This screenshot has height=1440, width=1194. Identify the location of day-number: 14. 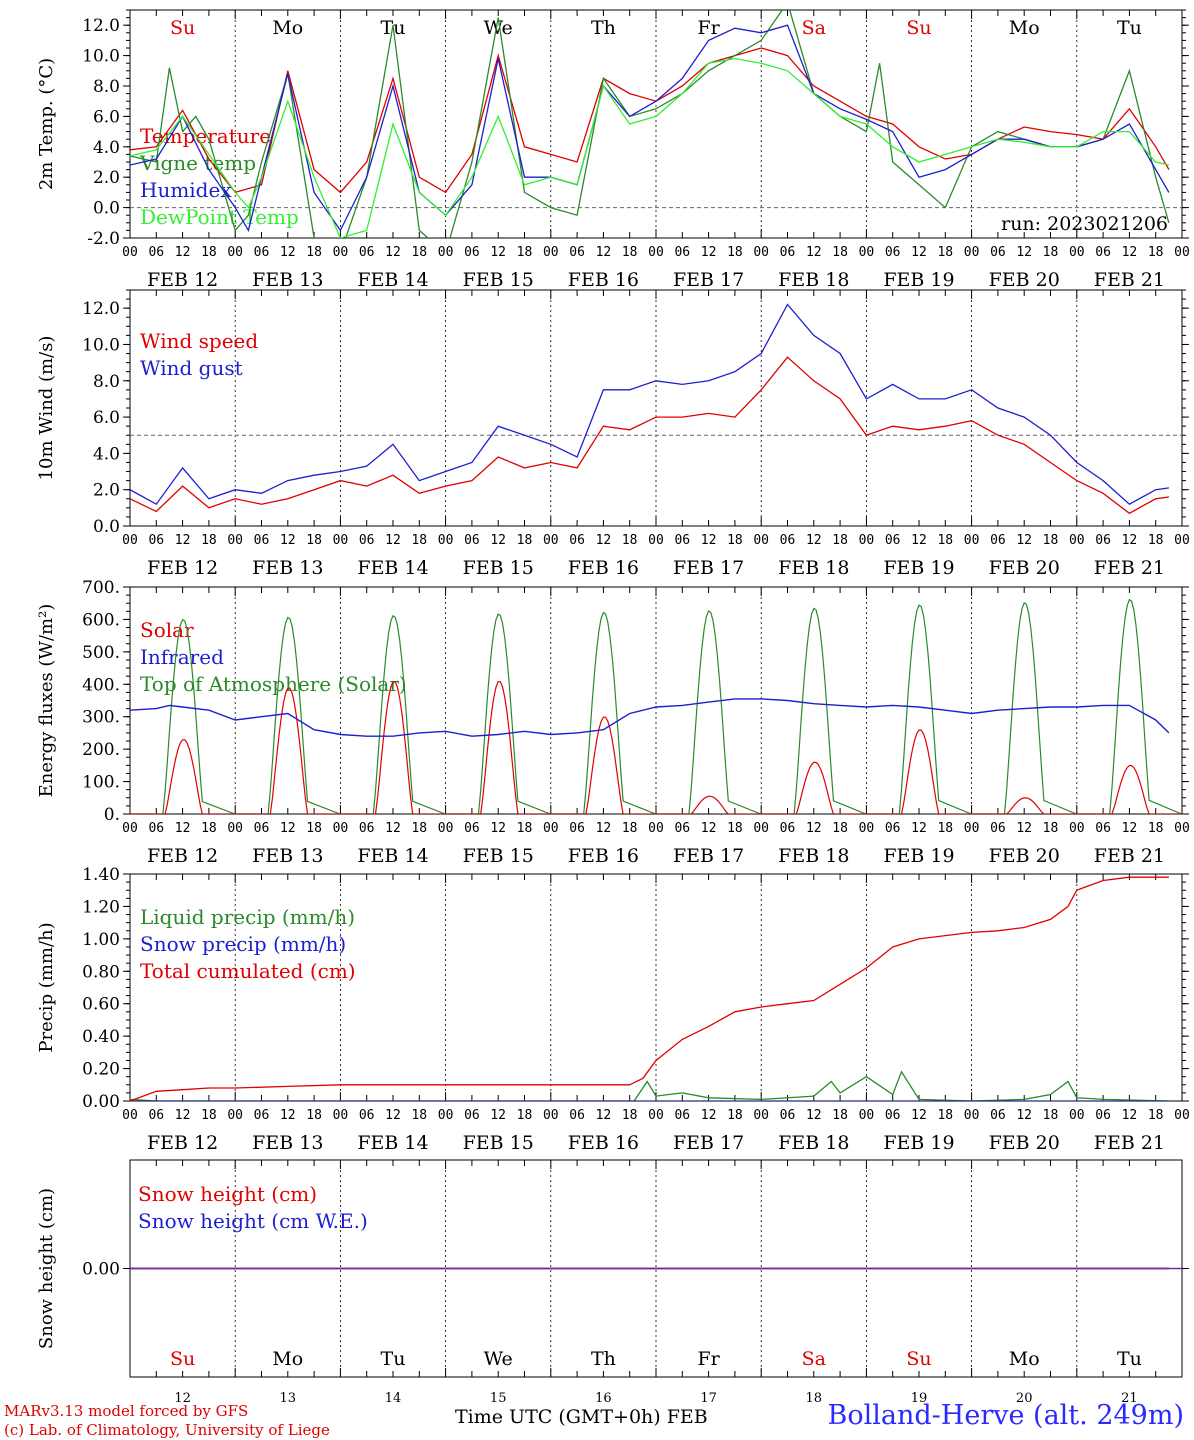
(393, 1398).